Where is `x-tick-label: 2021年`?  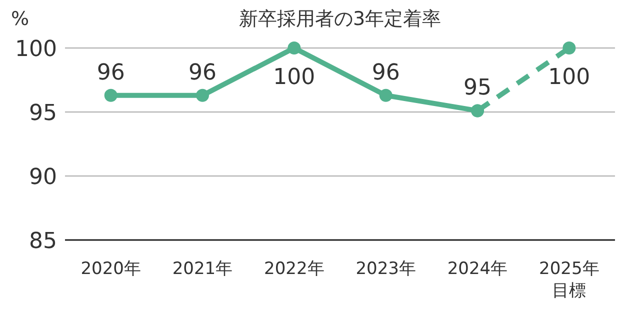
x-tick-label: 2021年 is located at coordinates (202, 269).